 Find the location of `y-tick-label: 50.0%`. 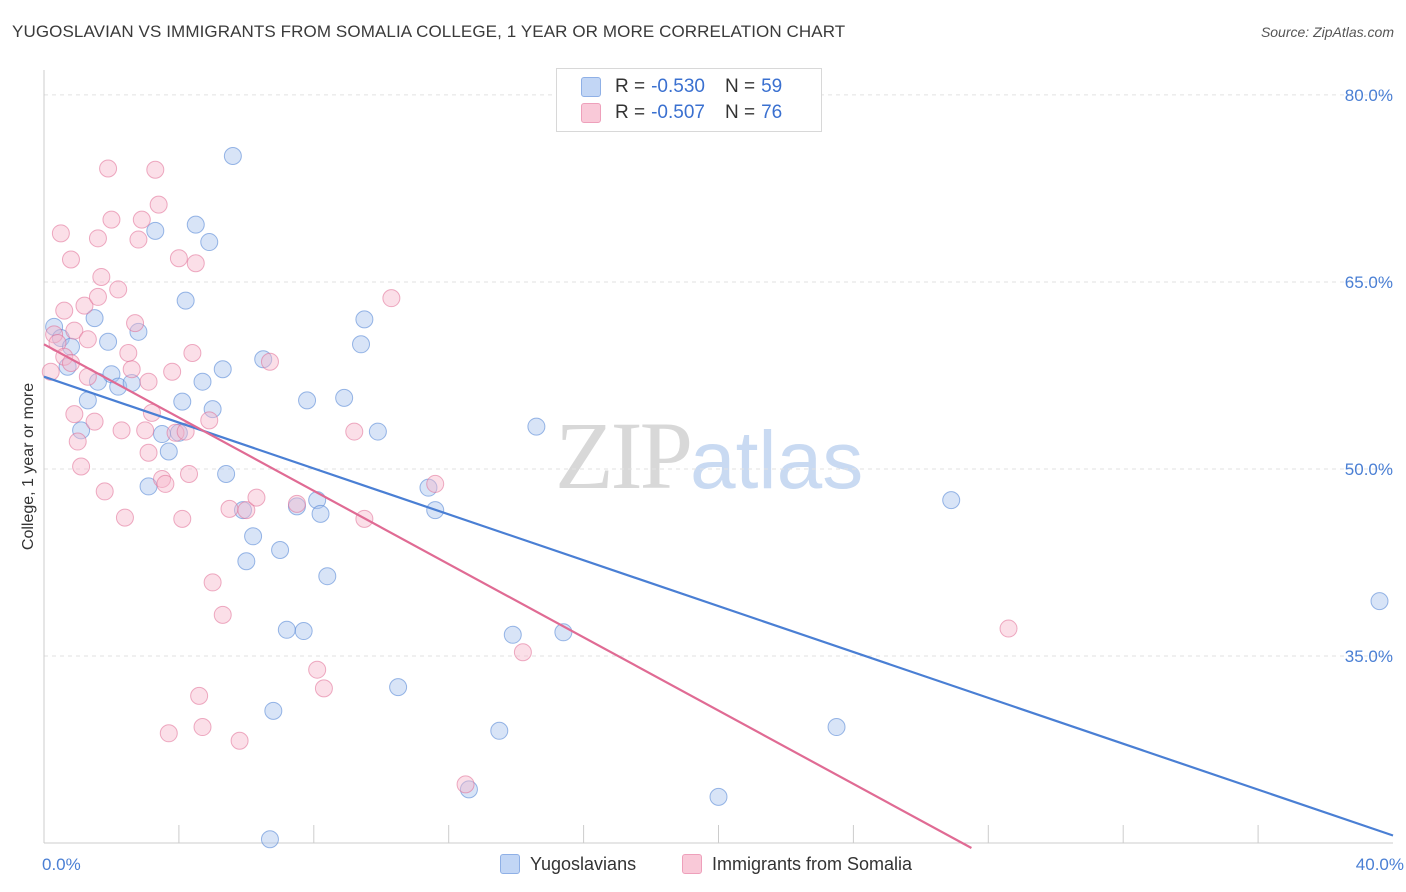

y-tick-label: 50.0% is located at coordinates (1369, 469).